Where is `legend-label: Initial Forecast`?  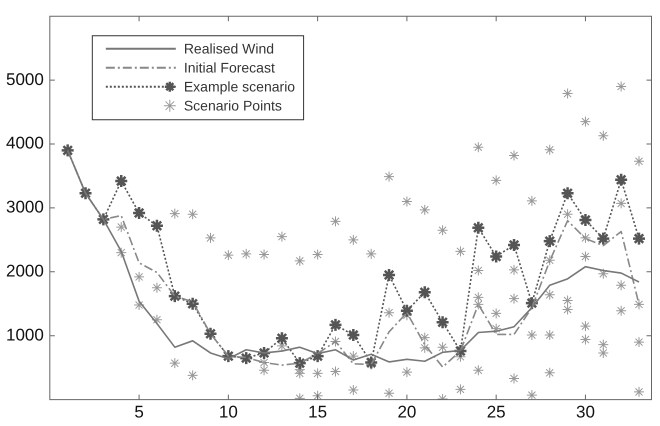
legend-label: Initial Forecast is located at coordinates (229, 68).